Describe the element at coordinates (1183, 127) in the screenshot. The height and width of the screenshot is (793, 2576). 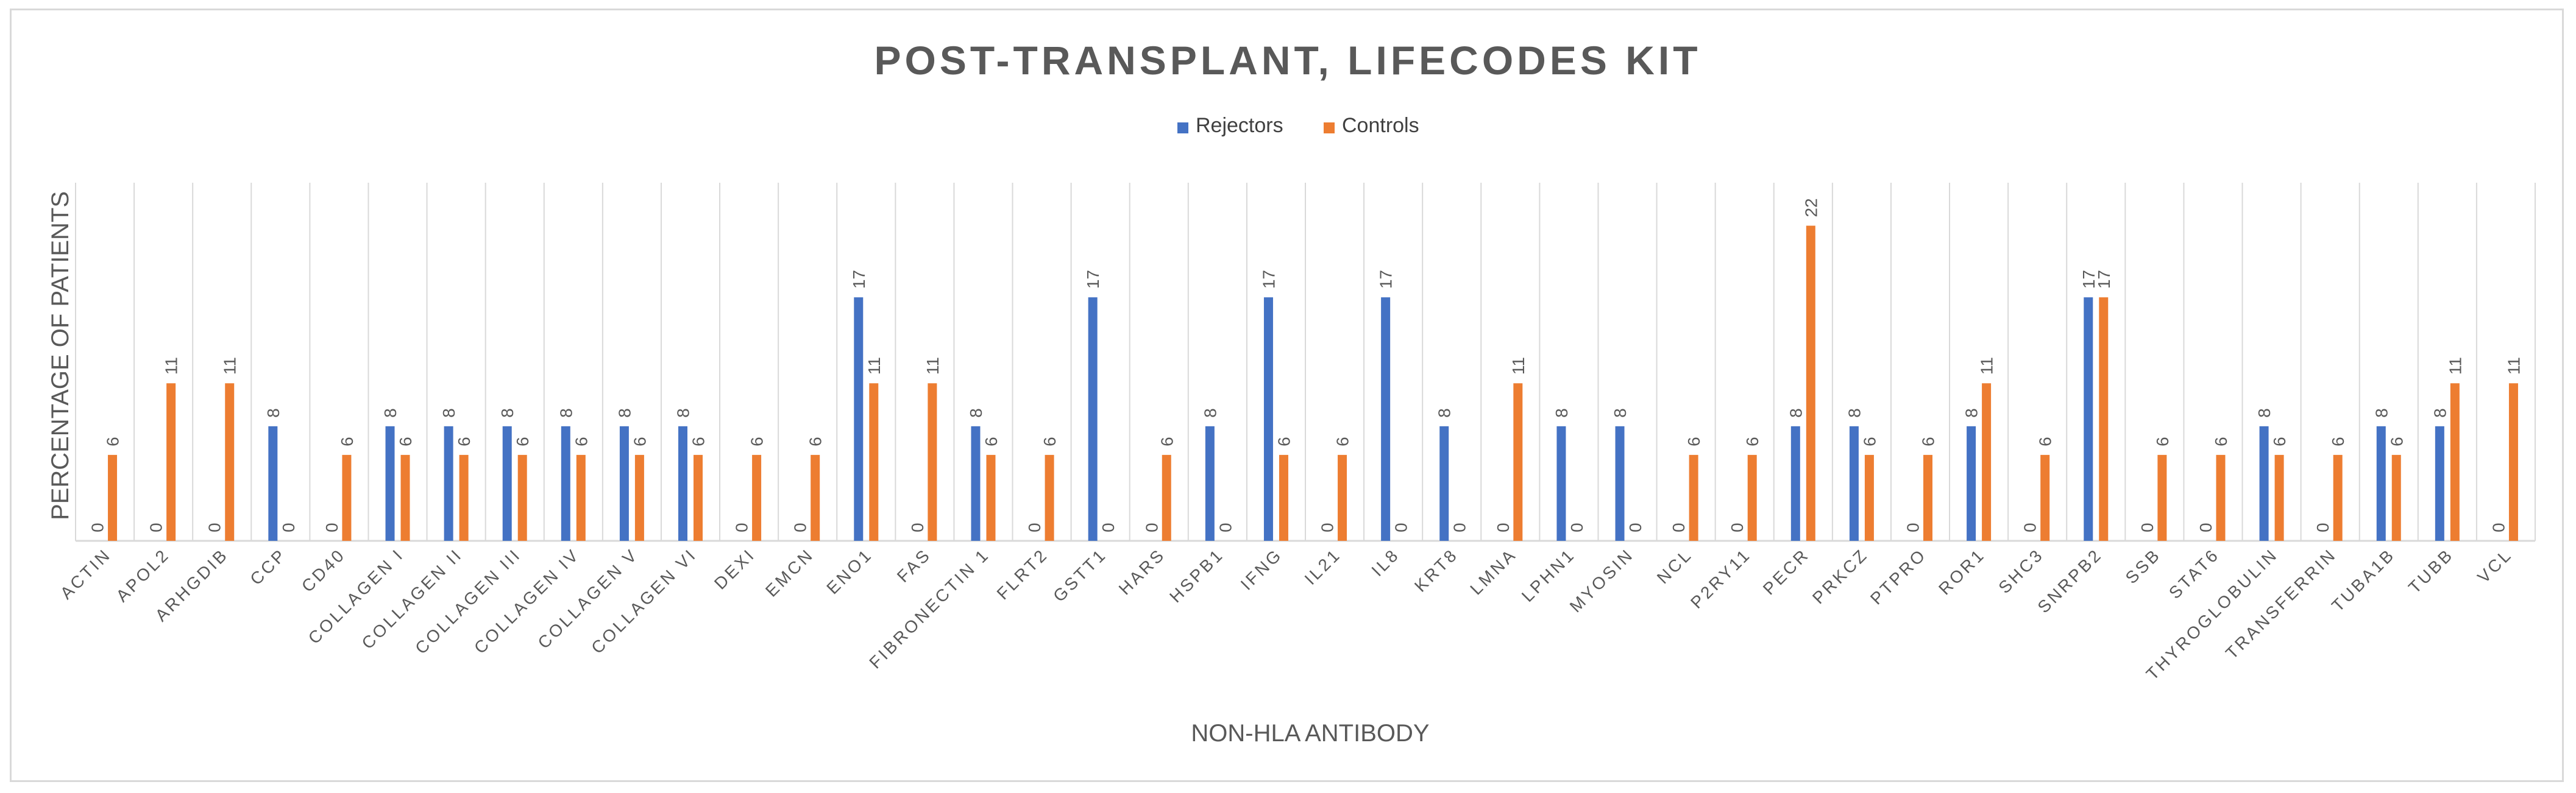
I see `legend-swatch-rejectors` at that location.